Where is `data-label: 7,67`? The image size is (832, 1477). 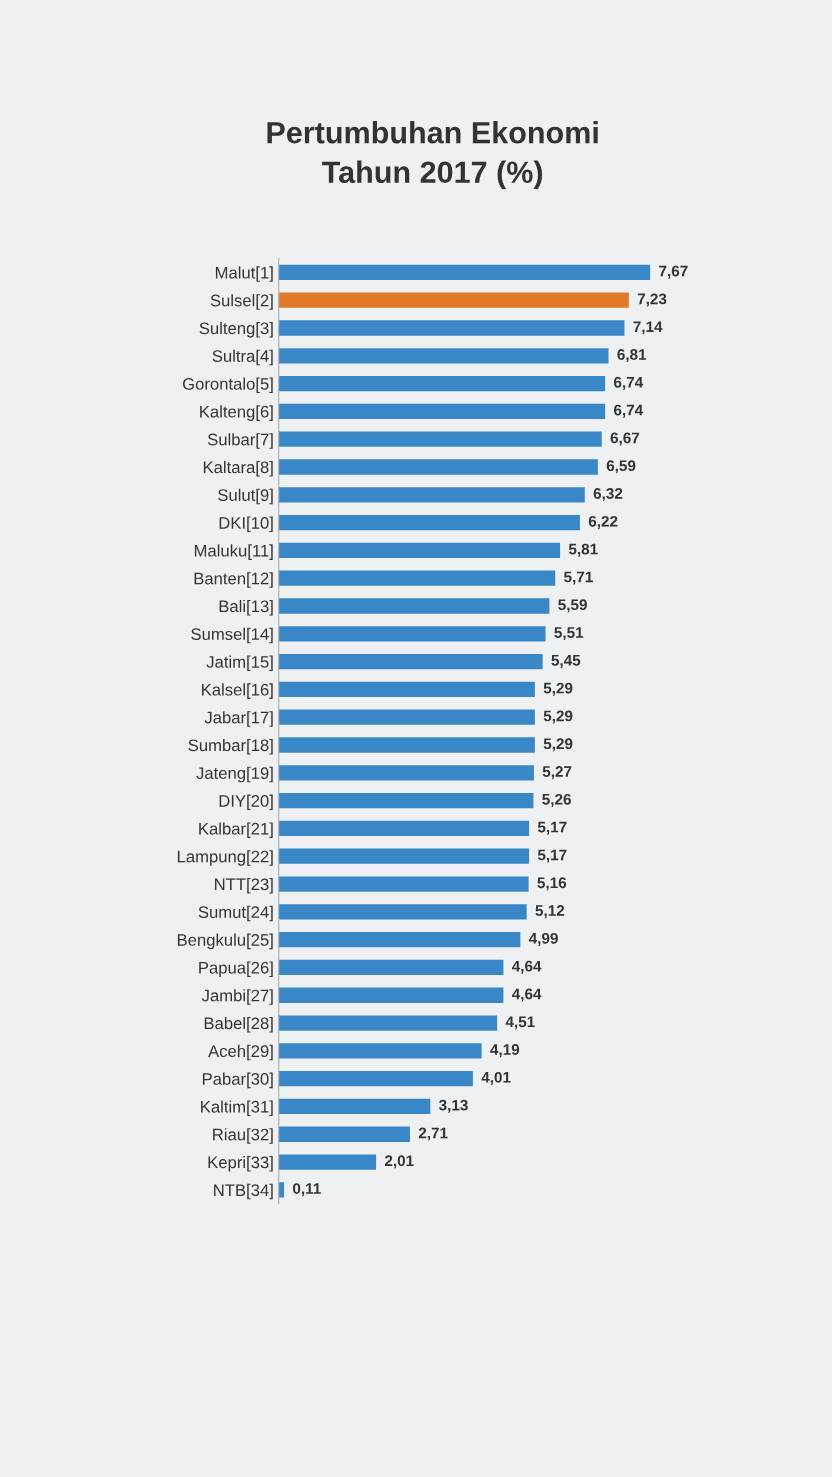 data-label: 7,67 is located at coordinates (673, 272).